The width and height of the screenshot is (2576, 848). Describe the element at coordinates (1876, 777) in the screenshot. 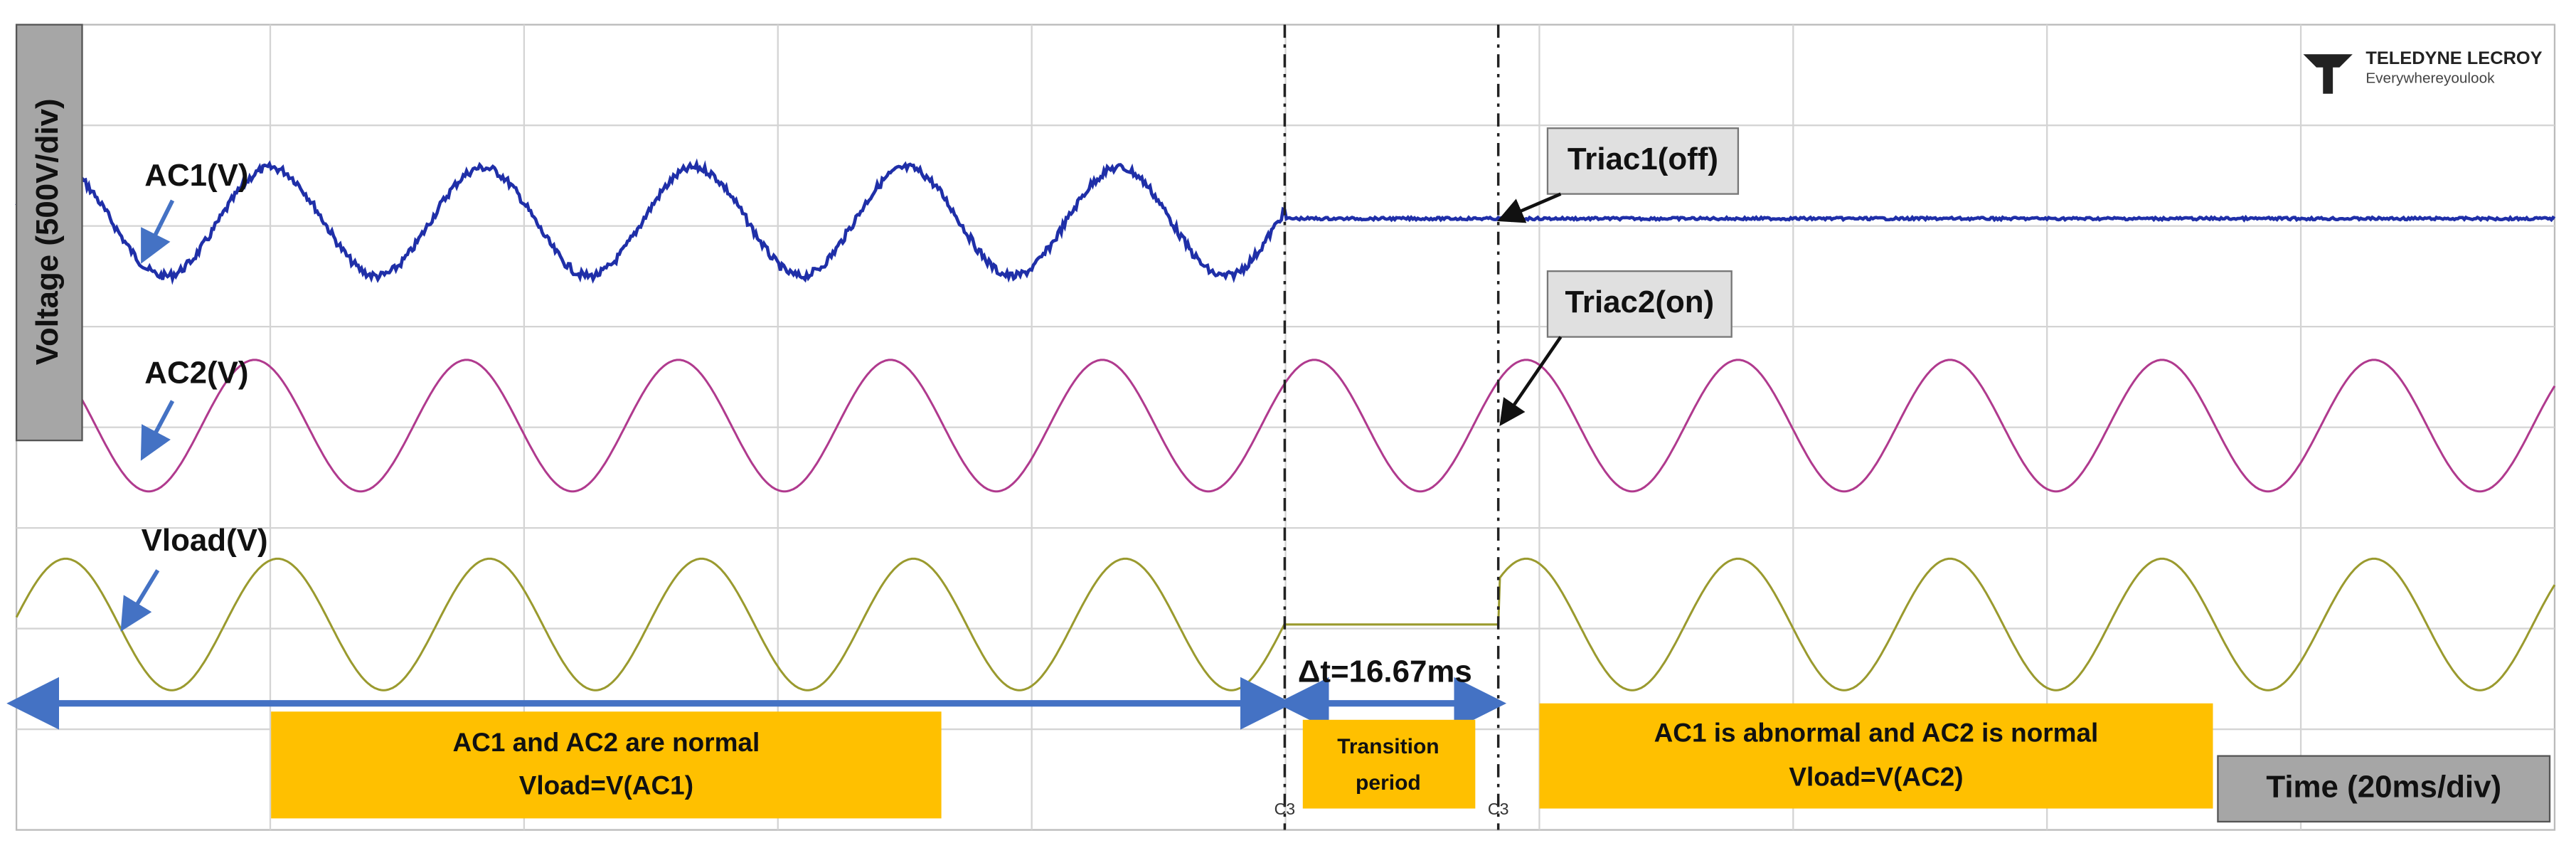

I see `region-text: Vload=V(AC2)` at that location.